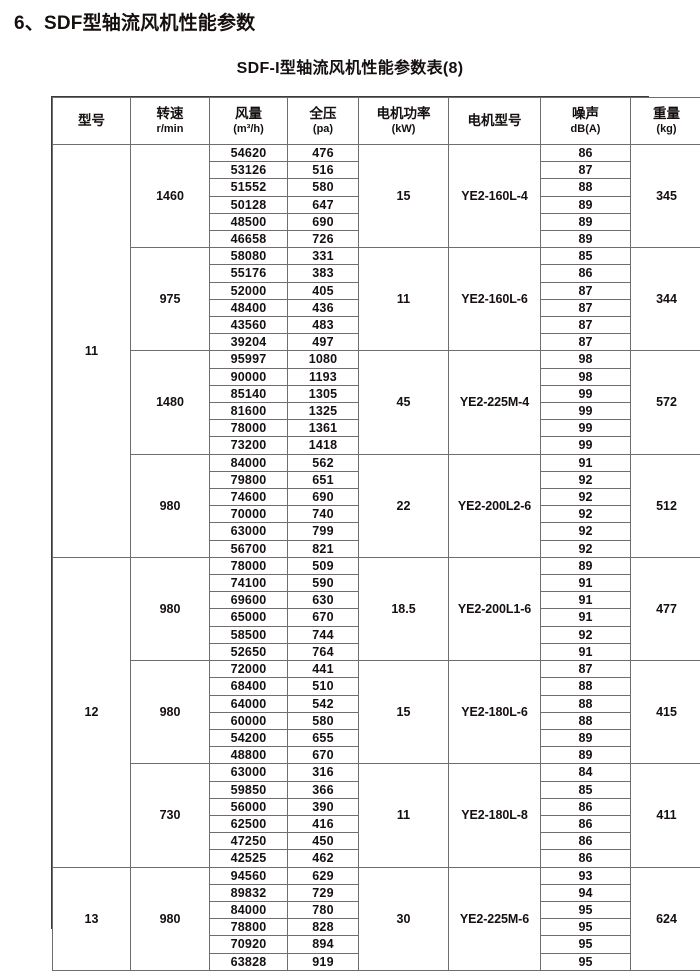  What do you see at coordinates (249, 634) in the screenshot?
I see `cell-flow: 58500` at bounding box center [249, 634].